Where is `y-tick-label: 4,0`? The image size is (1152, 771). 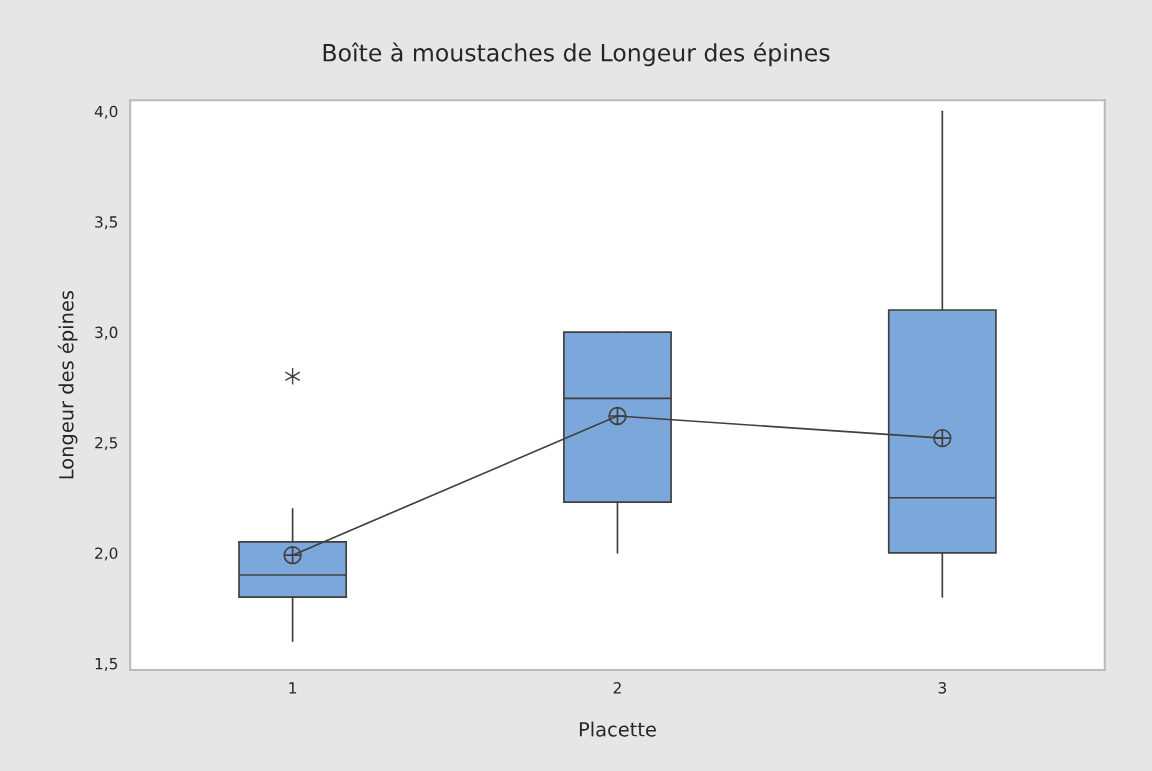
y-tick-label: 4,0 is located at coordinates (106, 112).